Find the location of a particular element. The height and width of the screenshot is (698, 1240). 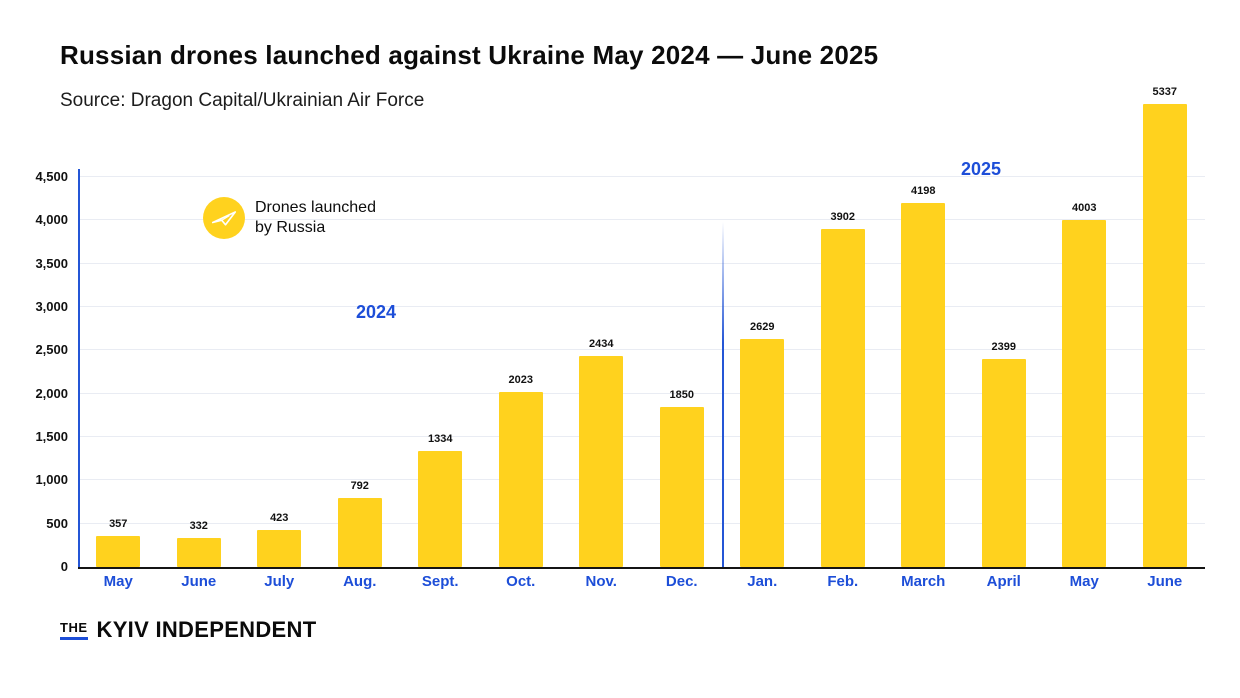

bar-slot: 3902 is located at coordinates (843, 372).